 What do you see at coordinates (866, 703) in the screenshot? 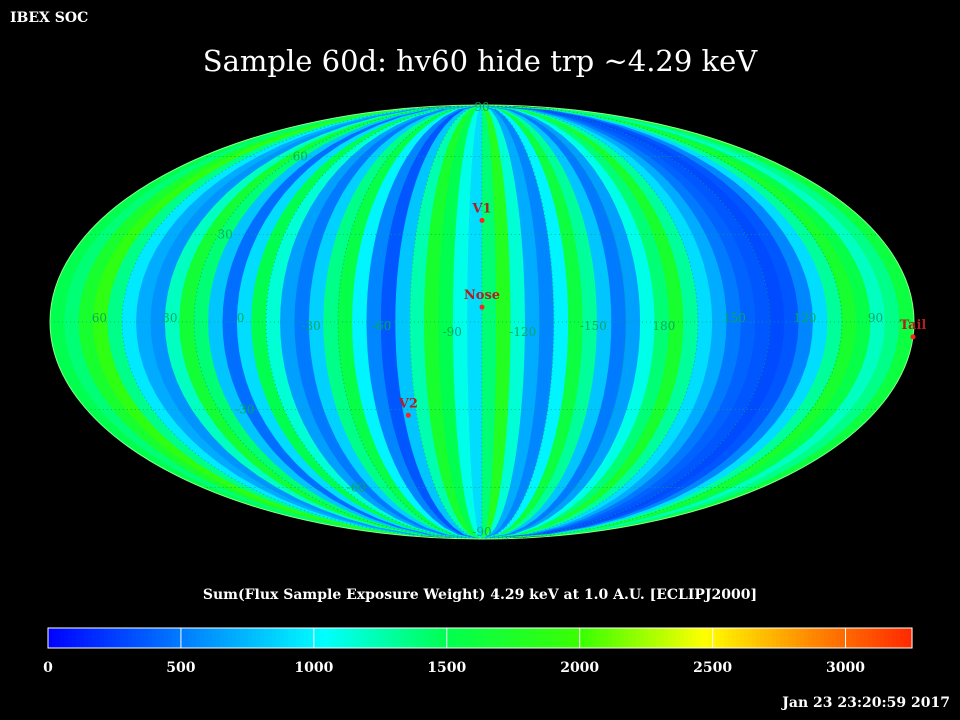
I see `timestamp: Jan 23 23:20:59 2017` at bounding box center [866, 703].